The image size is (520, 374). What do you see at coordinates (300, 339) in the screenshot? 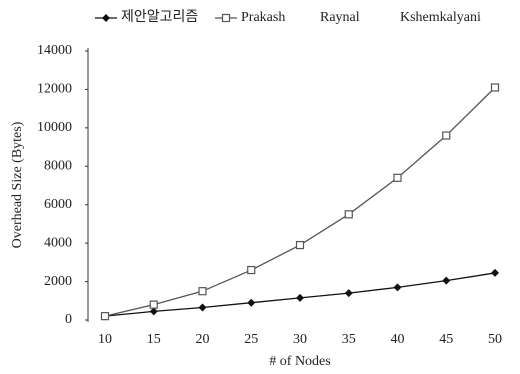
I see `x-tick-label: 30` at bounding box center [300, 339].